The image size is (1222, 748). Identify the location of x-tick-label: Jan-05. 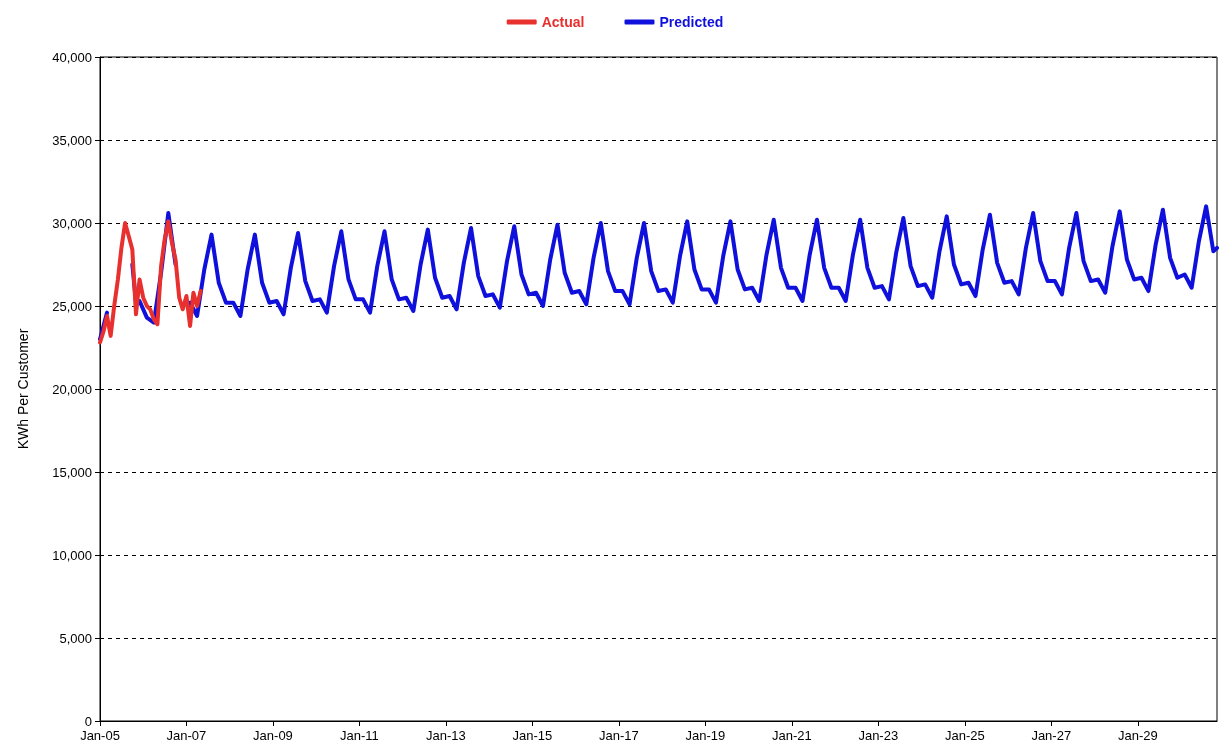
(100, 735).